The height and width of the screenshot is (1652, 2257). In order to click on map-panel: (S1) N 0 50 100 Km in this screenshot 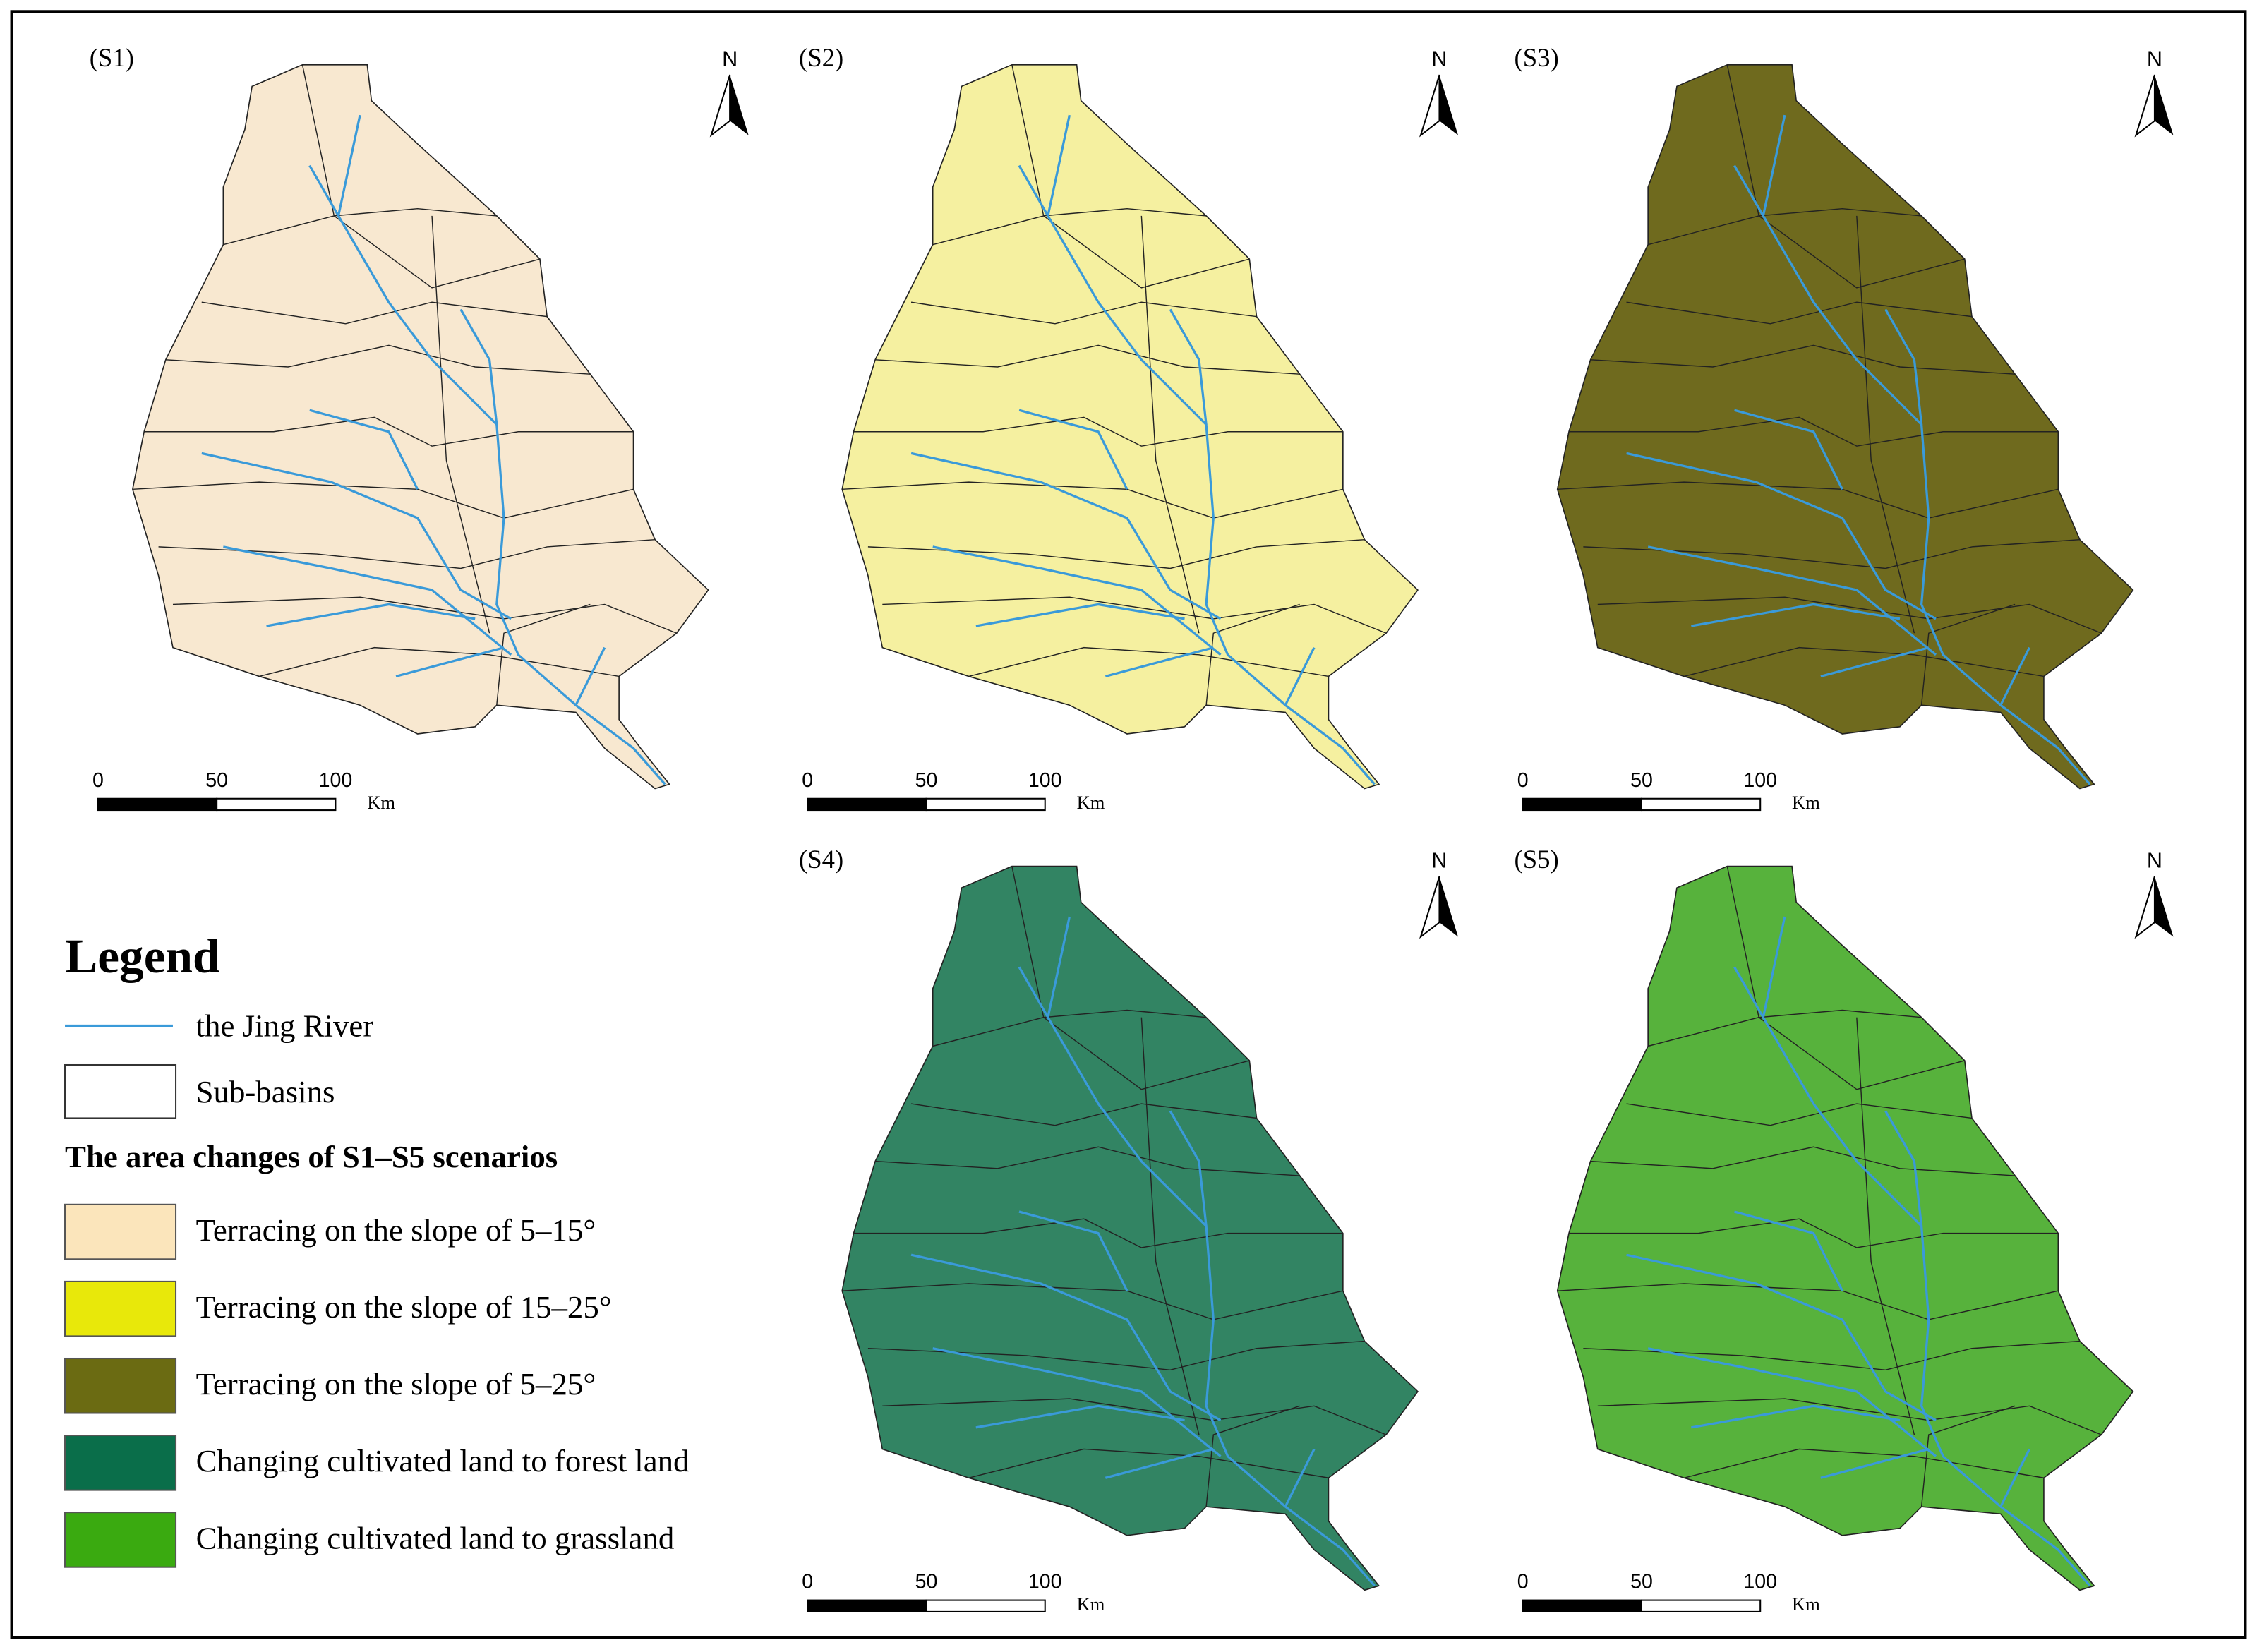, I will do `click(419, 428)`.